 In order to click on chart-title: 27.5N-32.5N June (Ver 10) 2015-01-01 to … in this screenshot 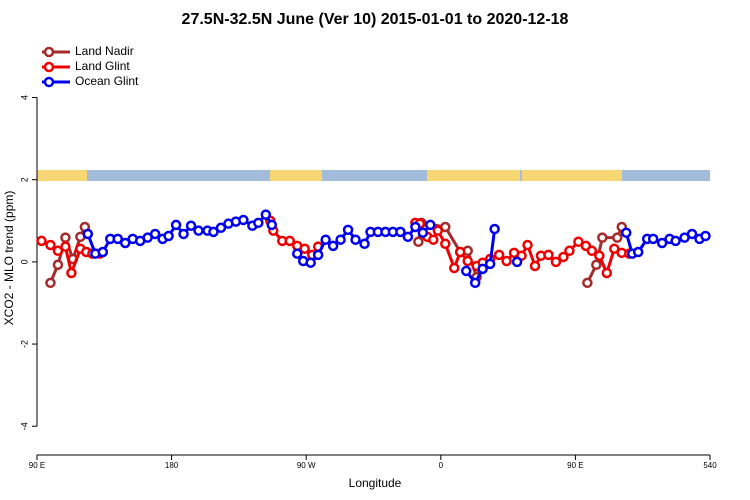, I will do `click(375, 19)`.